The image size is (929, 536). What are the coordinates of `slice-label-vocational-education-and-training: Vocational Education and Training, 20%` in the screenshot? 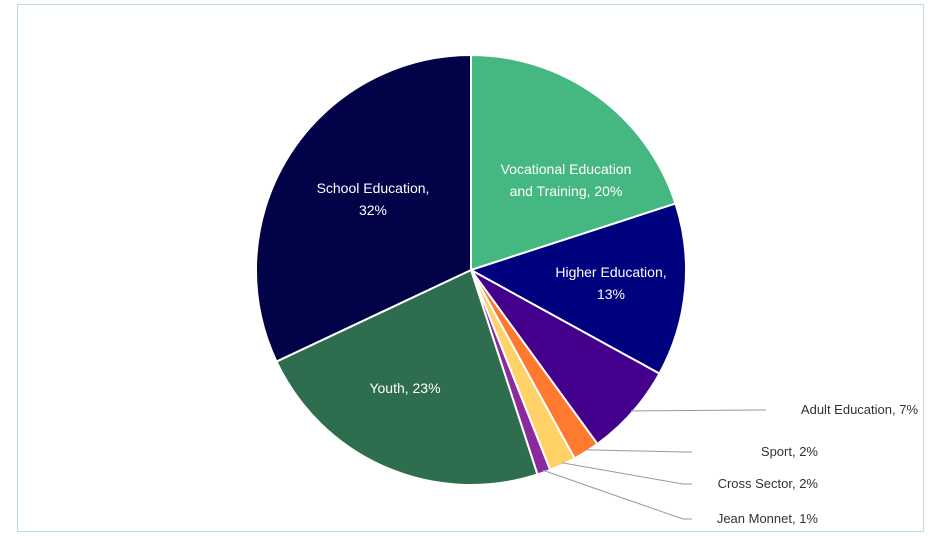 It's located at (566, 180).